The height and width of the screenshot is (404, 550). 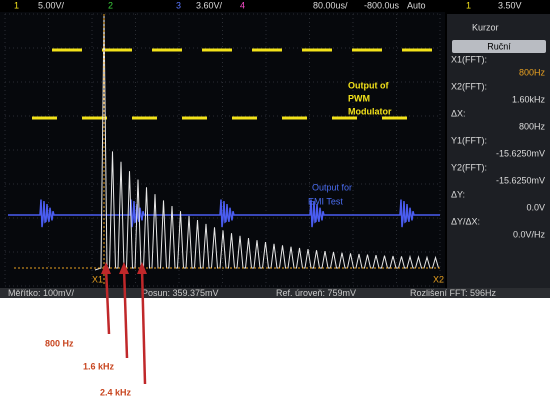 I want to click on readout-label: ΔY:, so click(x=458, y=194).